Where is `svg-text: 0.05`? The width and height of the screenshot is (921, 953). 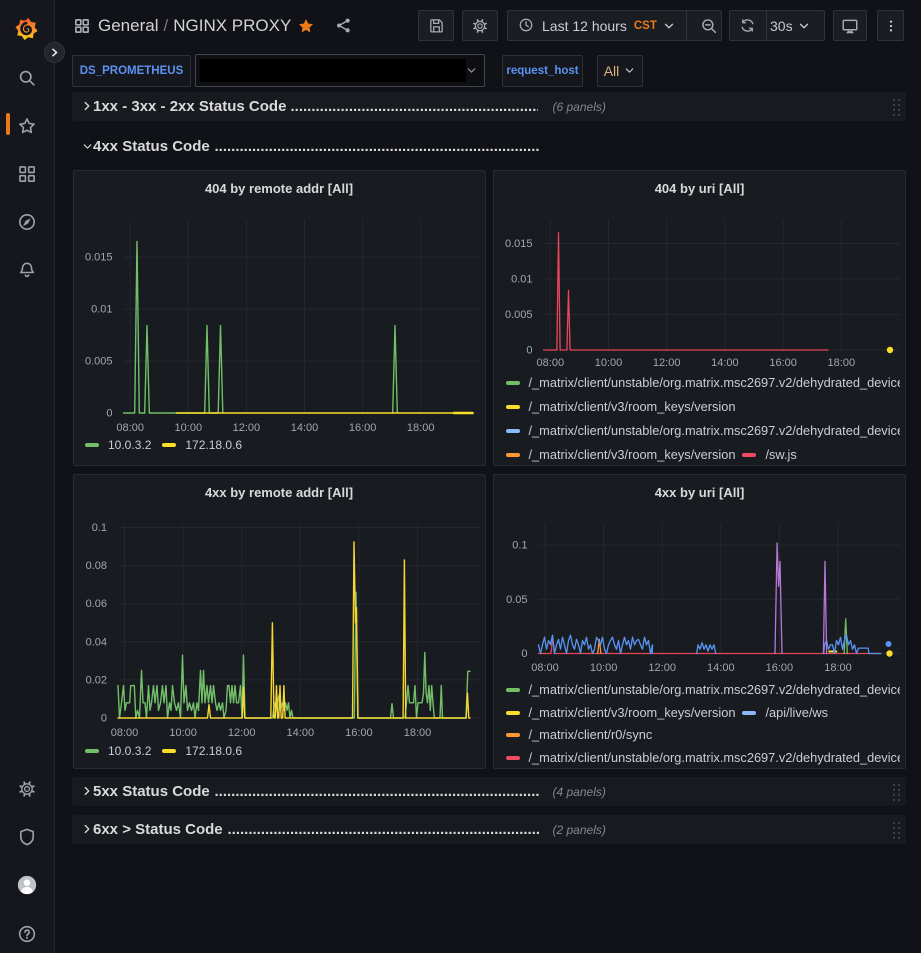 svg-text: 0.05 is located at coordinates (516, 600).